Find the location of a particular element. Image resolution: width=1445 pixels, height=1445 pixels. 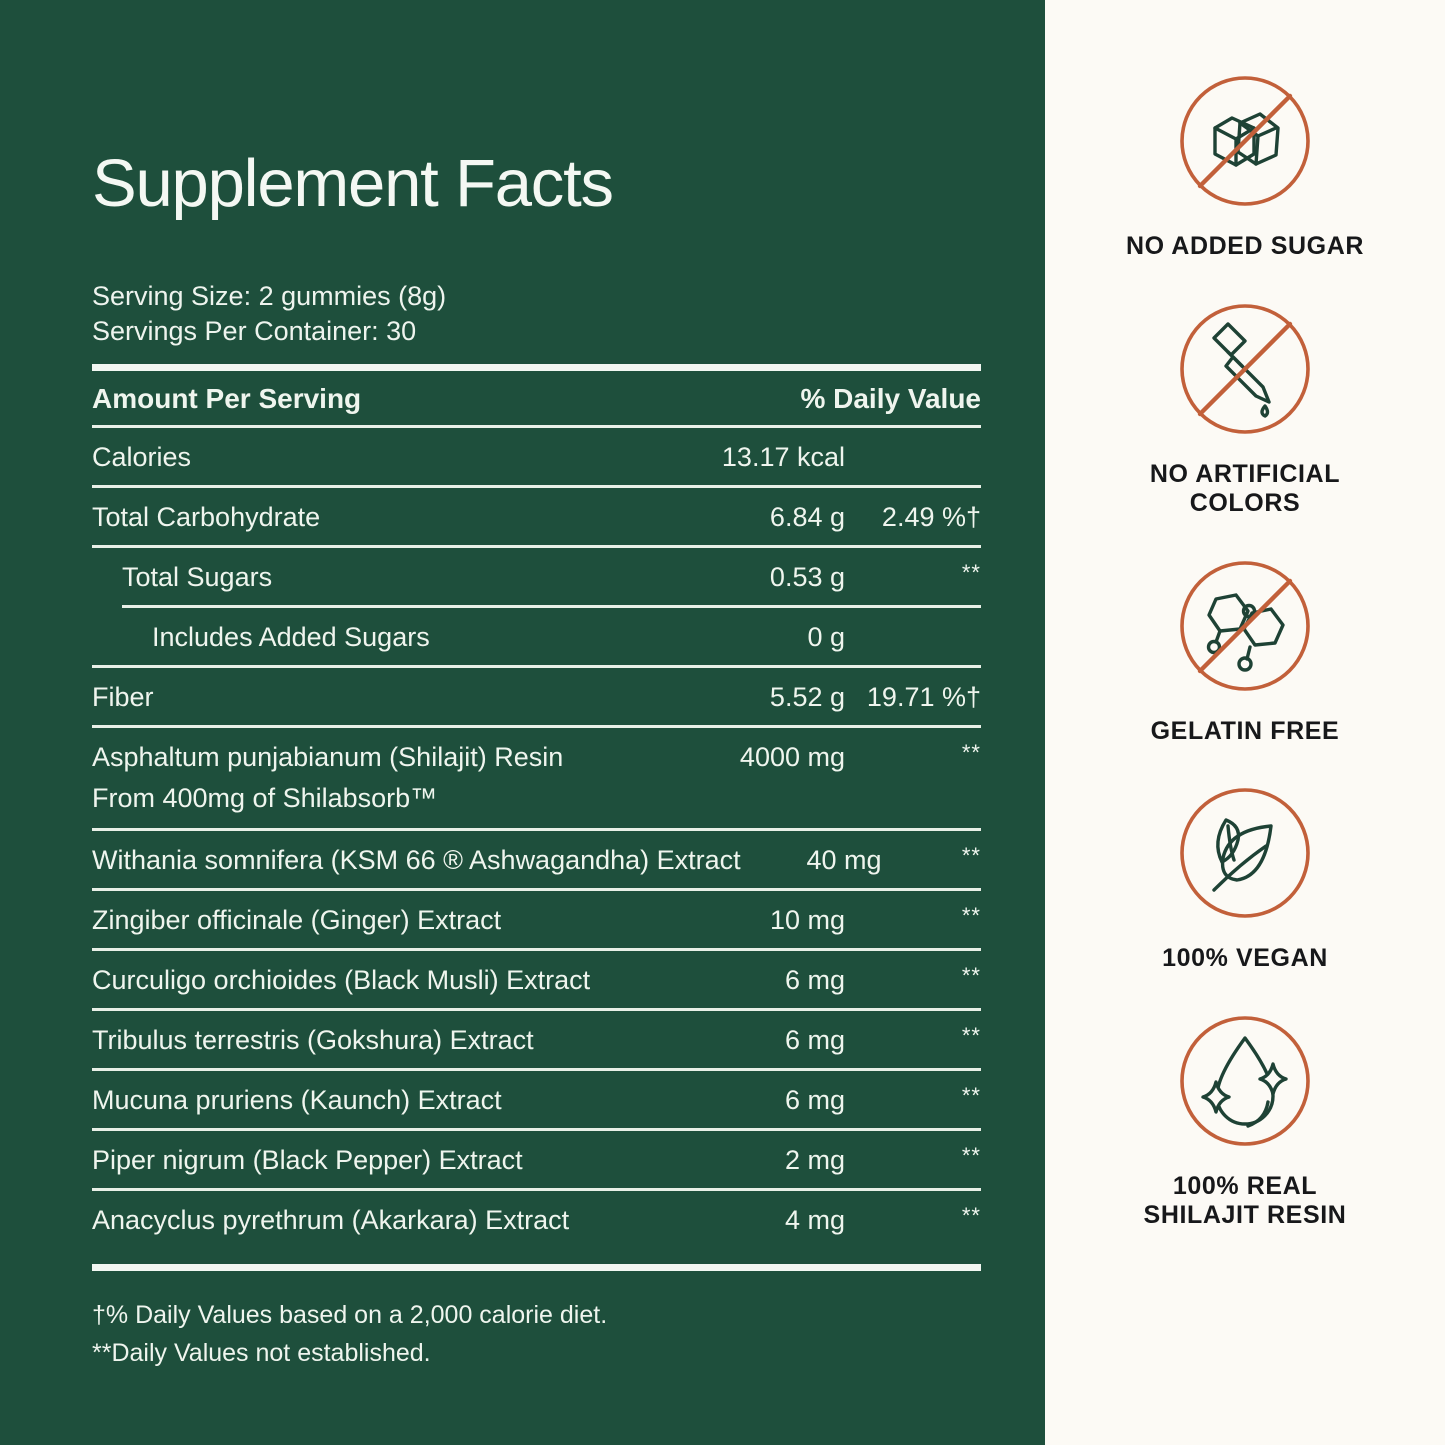

table-row: Fiber 5.52 g 19.71 %† is located at coordinates (536, 696).